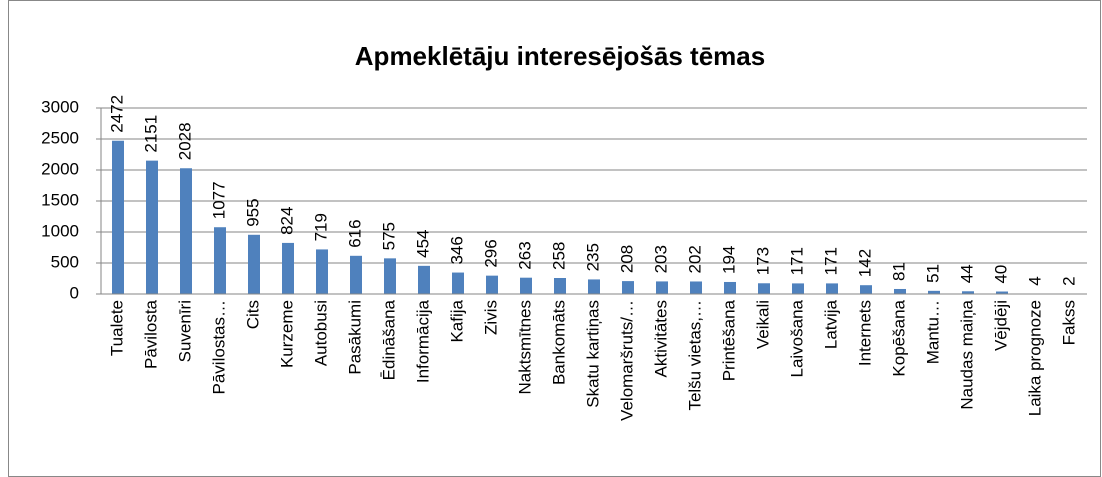  Describe the element at coordinates (60, 230) in the screenshot. I see `y-tick-label: 1000` at that location.